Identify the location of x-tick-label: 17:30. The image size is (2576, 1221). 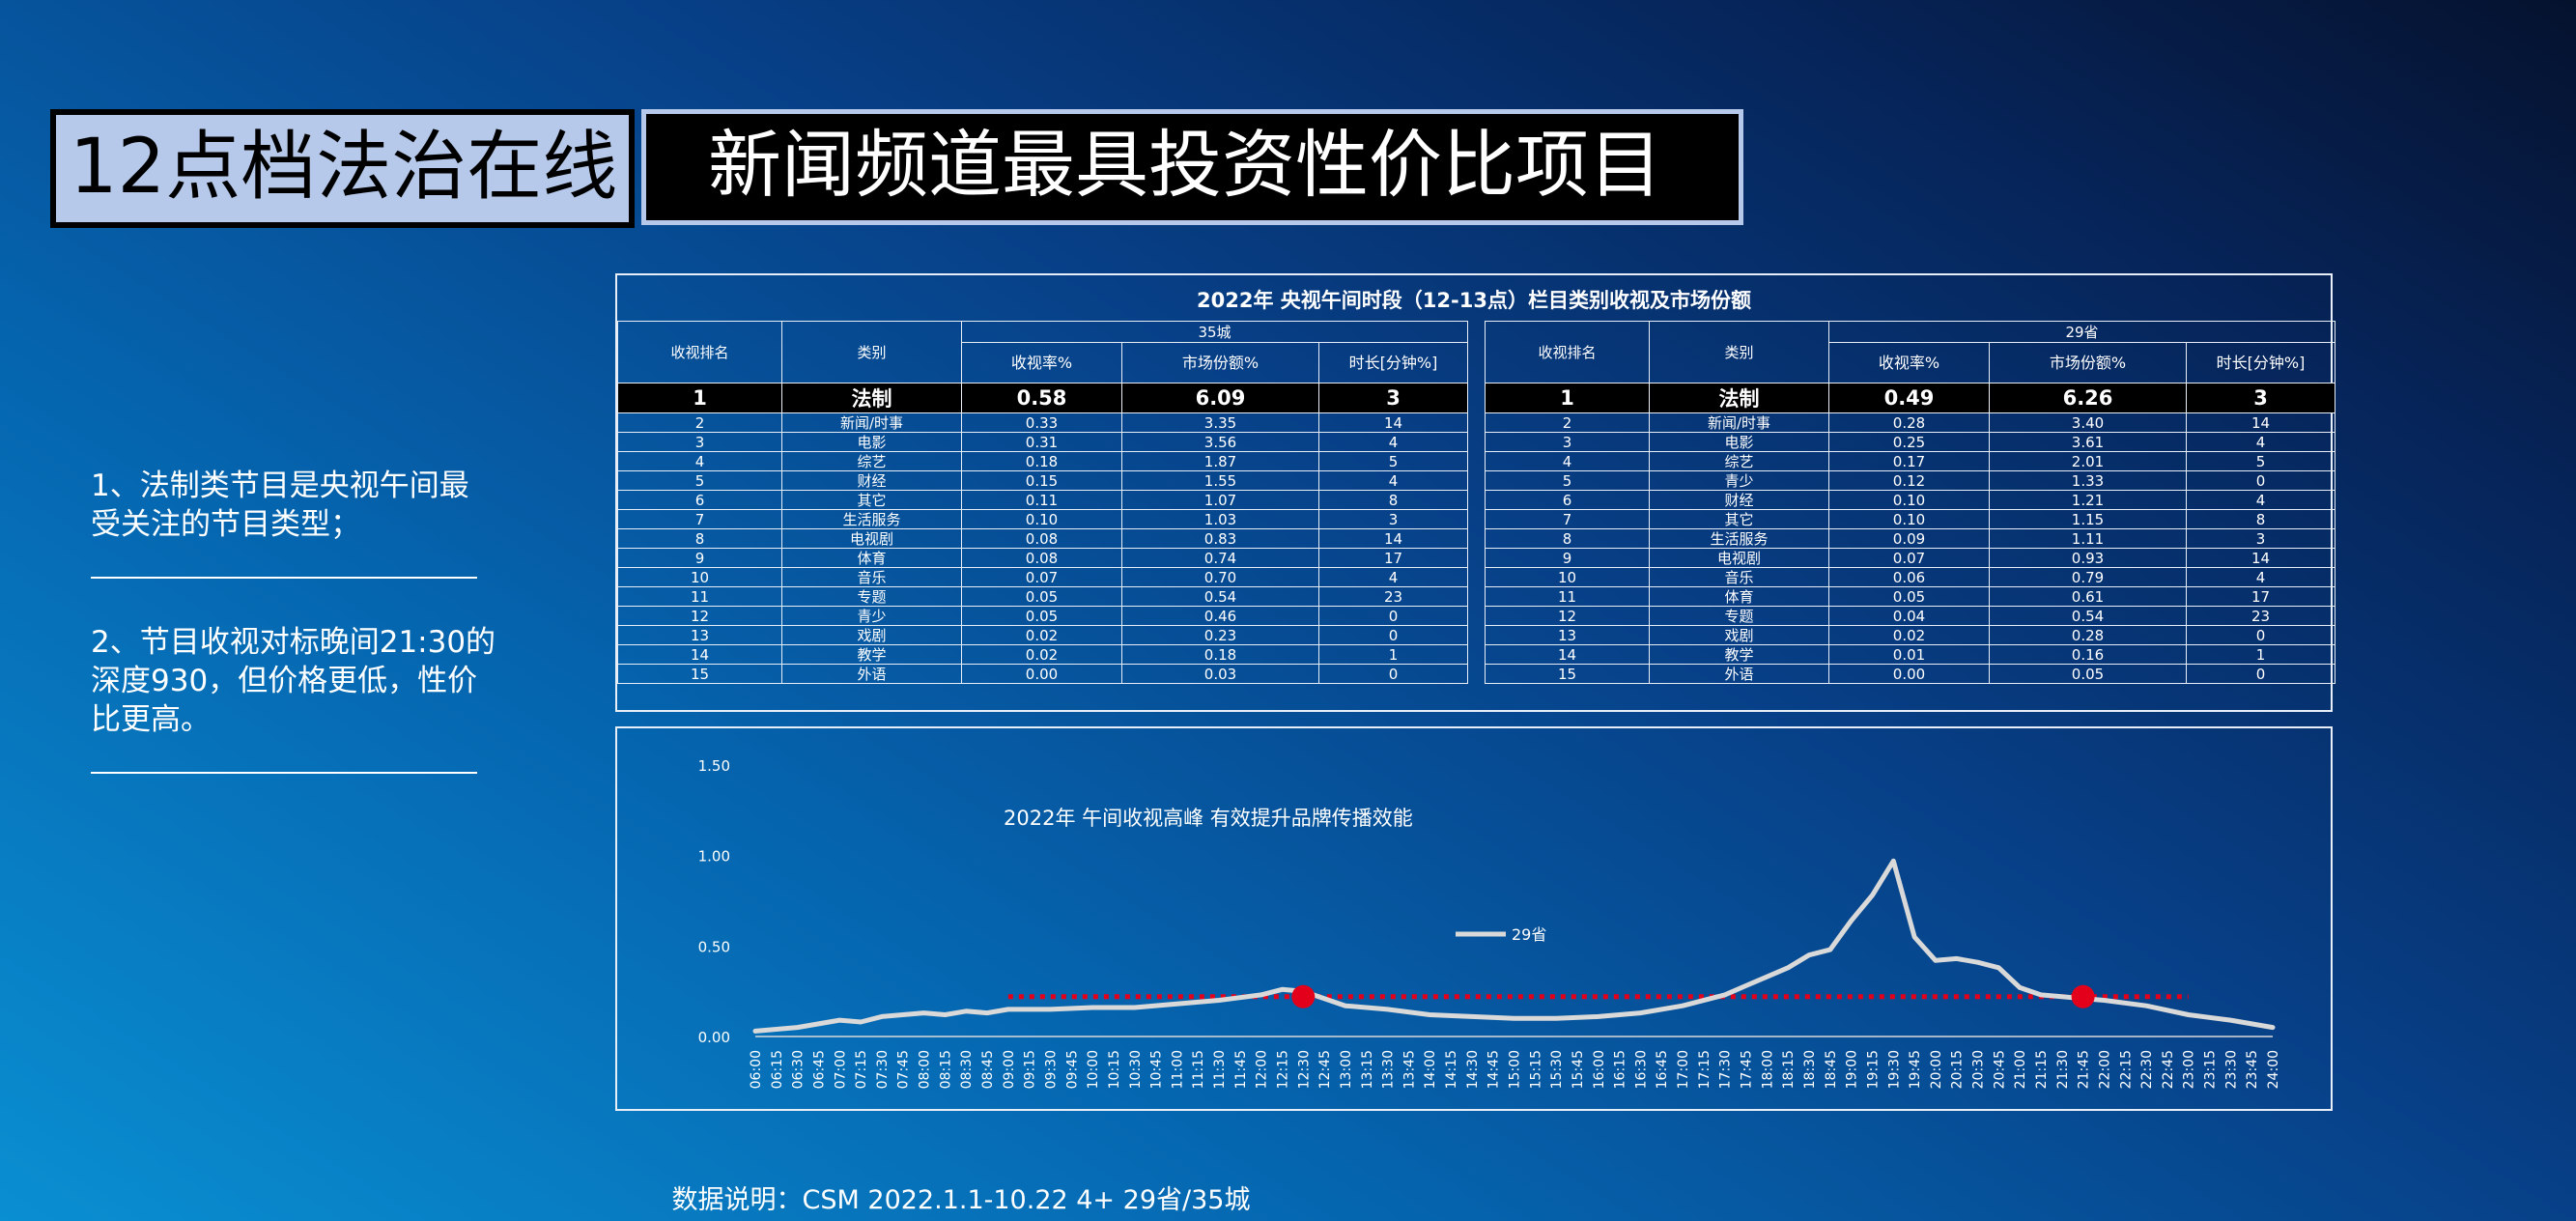
(1726, 1069).